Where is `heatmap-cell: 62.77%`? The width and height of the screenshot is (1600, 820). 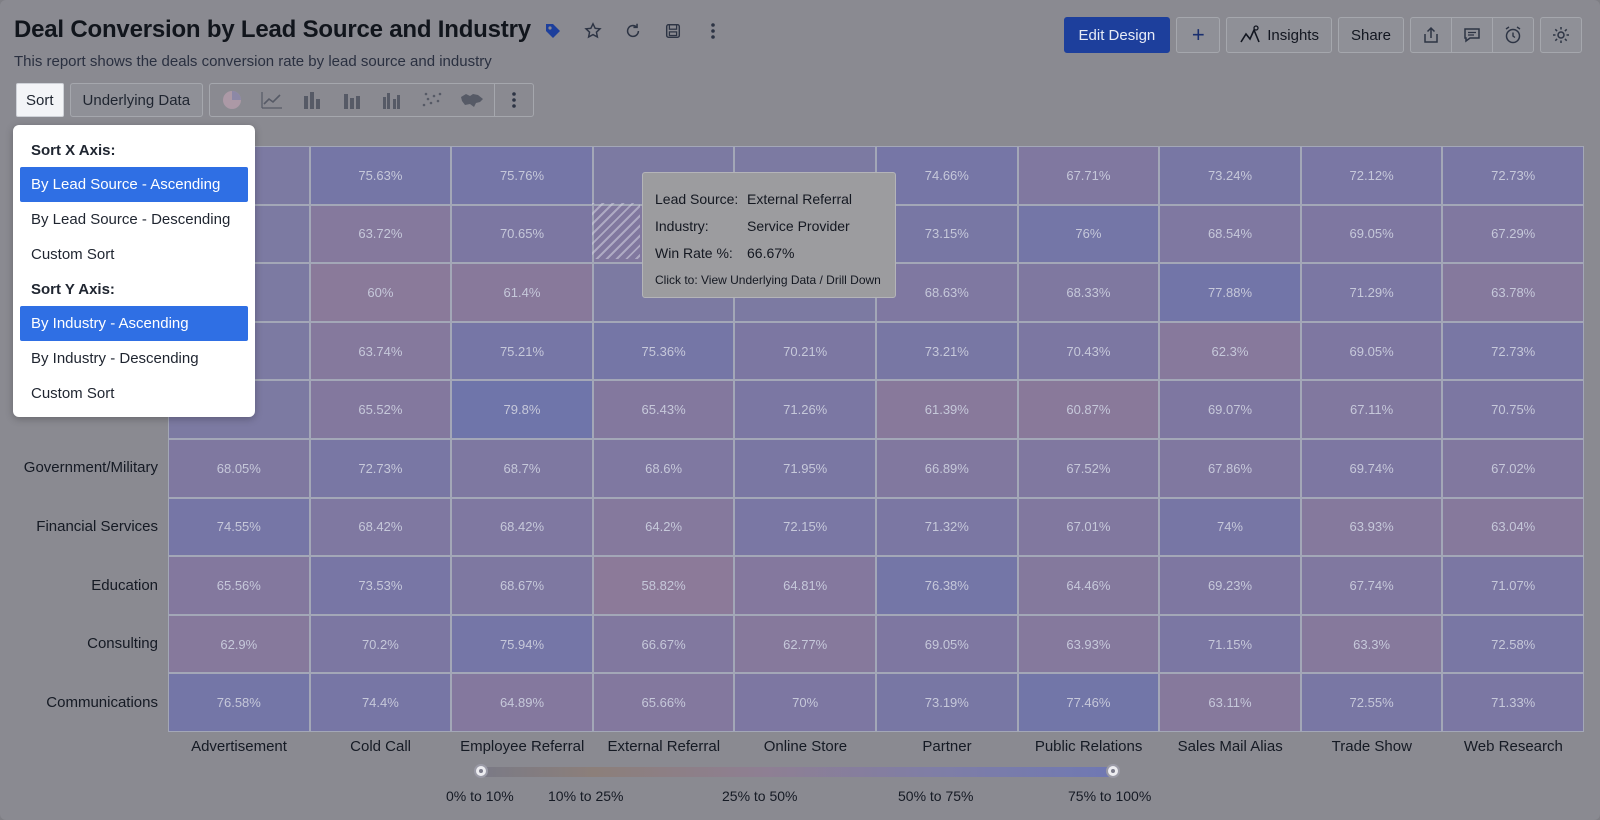
heatmap-cell: 62.77% is located at coordinates (805, 644).